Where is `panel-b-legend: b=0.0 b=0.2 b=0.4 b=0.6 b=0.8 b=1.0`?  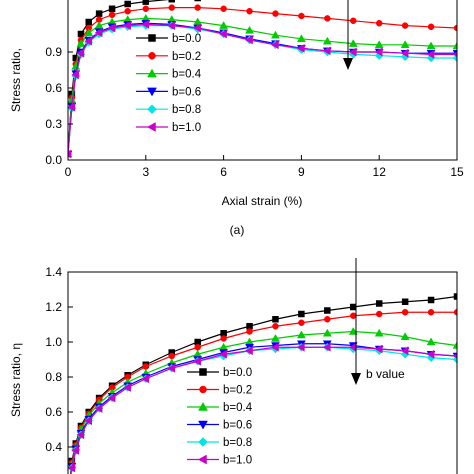
panel-b-legend: b=0.0 b=0.2 b=0.4 b=0.6 b=0.8 b=1.0 is located at coordinates (220, 417).